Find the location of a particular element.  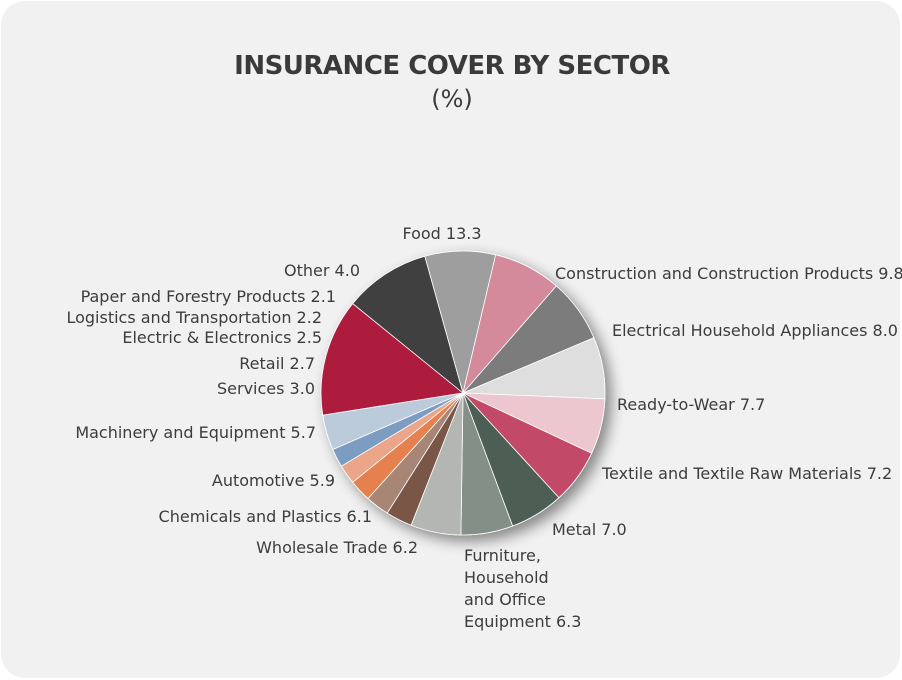

slice-label-retail-2-7: Retail 2.7 is located at coordinates (277, 363).